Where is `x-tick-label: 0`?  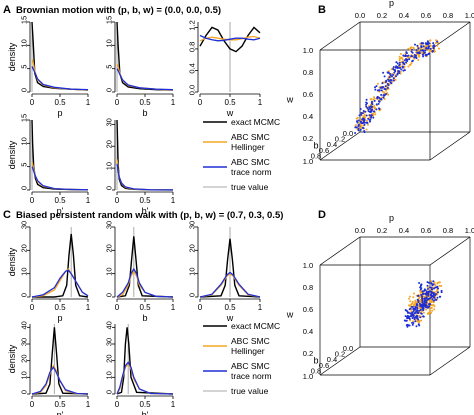
x-tick-label: 0 is located at coordinates (200, 307).